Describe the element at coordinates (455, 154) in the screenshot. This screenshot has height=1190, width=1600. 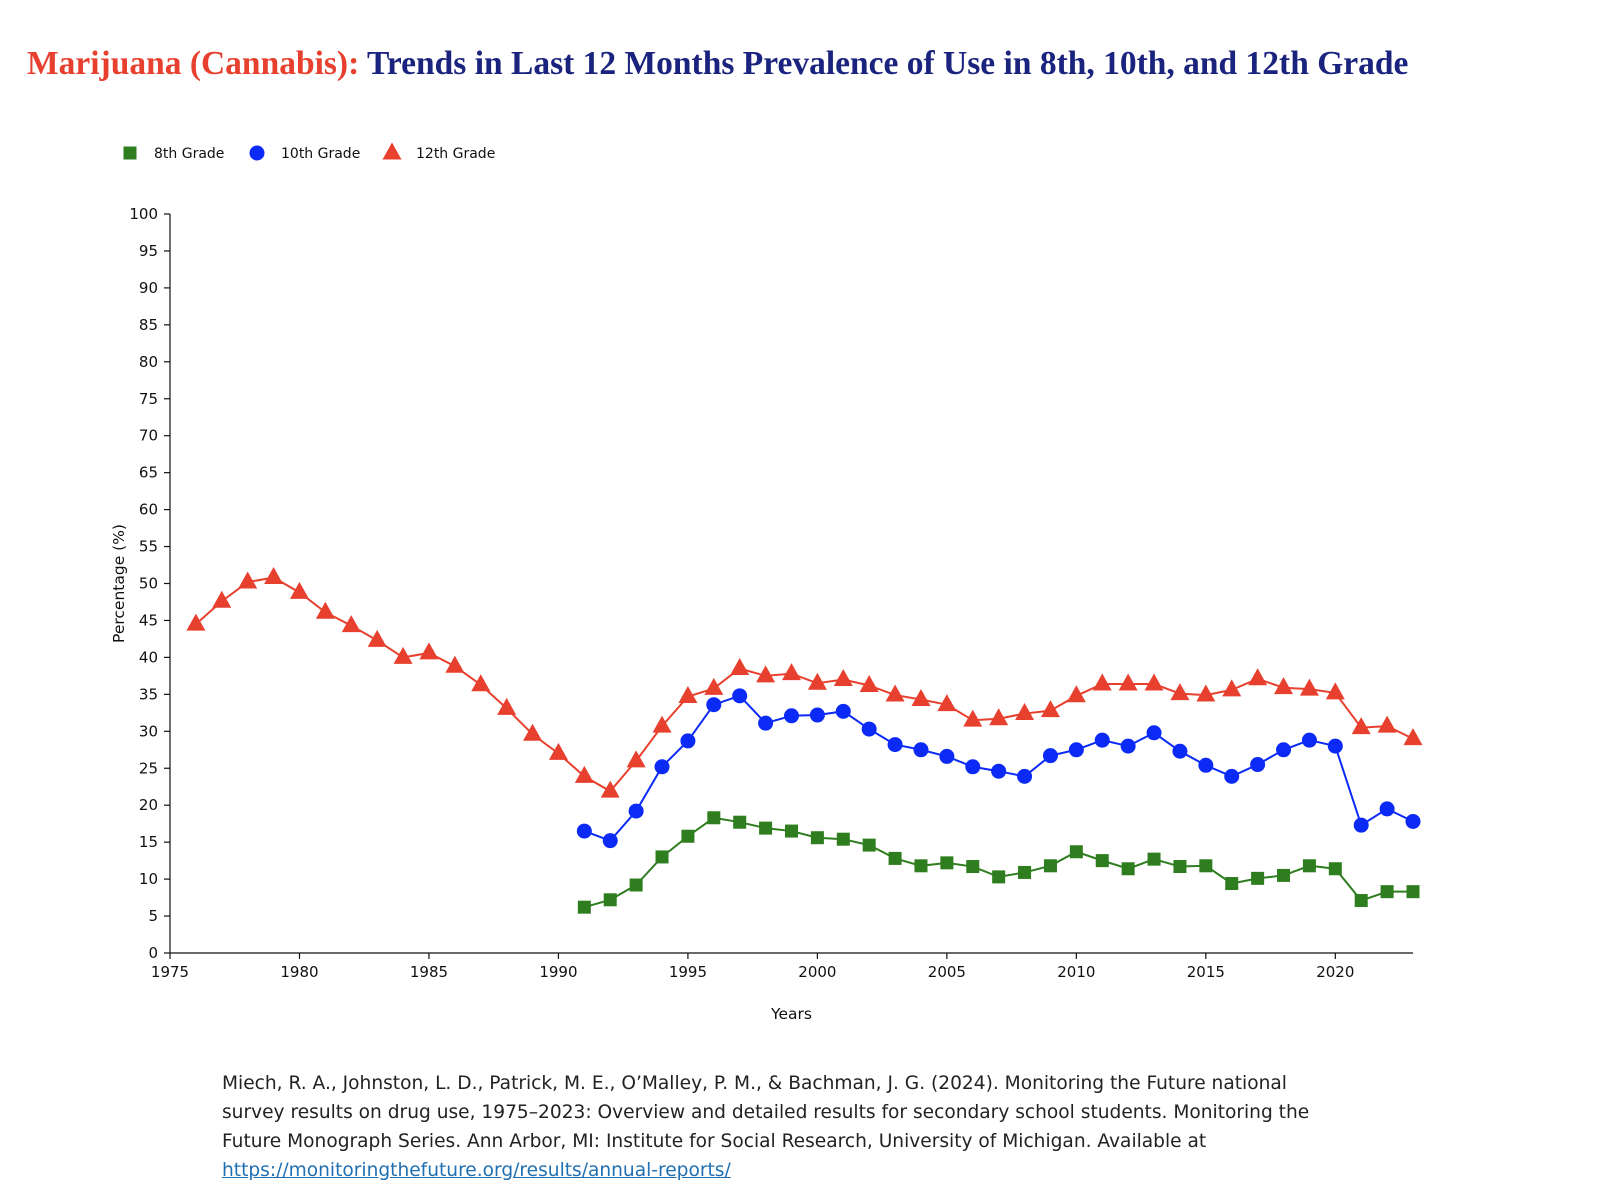
I see `legend-label: 12th Grade` at that location.